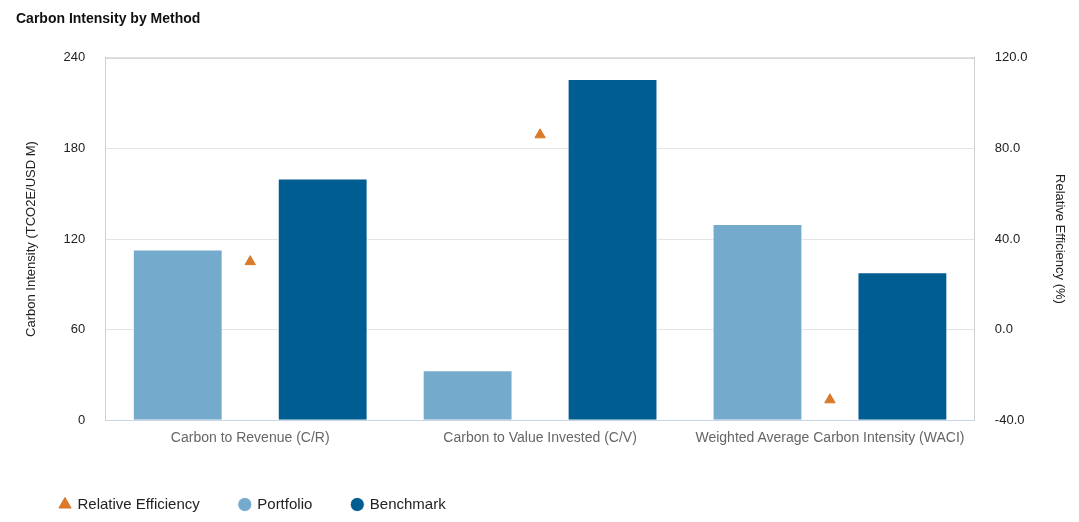 This screenshot has width=1079, height=522. Describe the element at coordinates (408, 503) in the screenshot. I see `legend-label: Benchmark` at that location.